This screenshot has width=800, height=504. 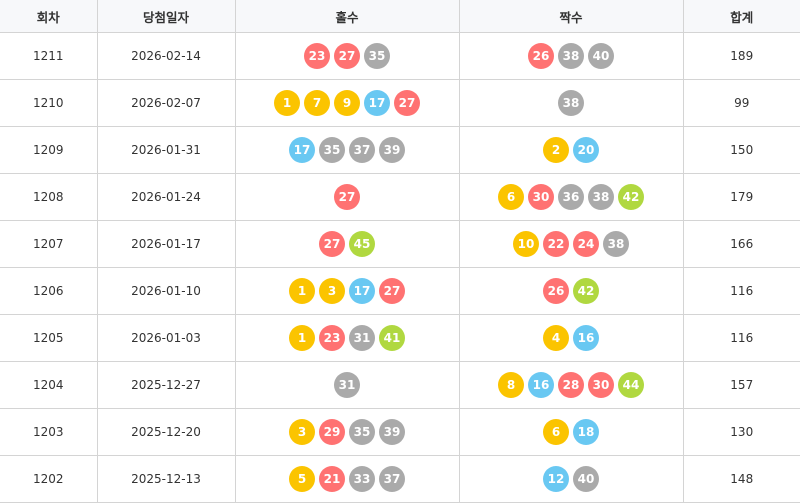 I want to click on odd-numbers-cell: 3 29 35 39, so click(x=347, y=432).